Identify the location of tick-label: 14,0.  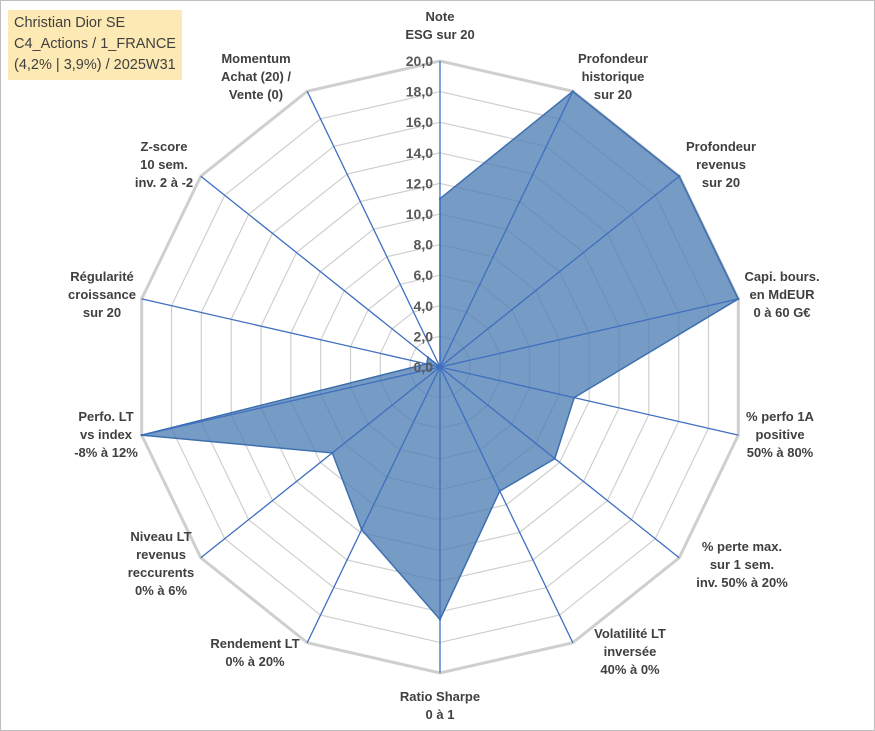
(419, 153).